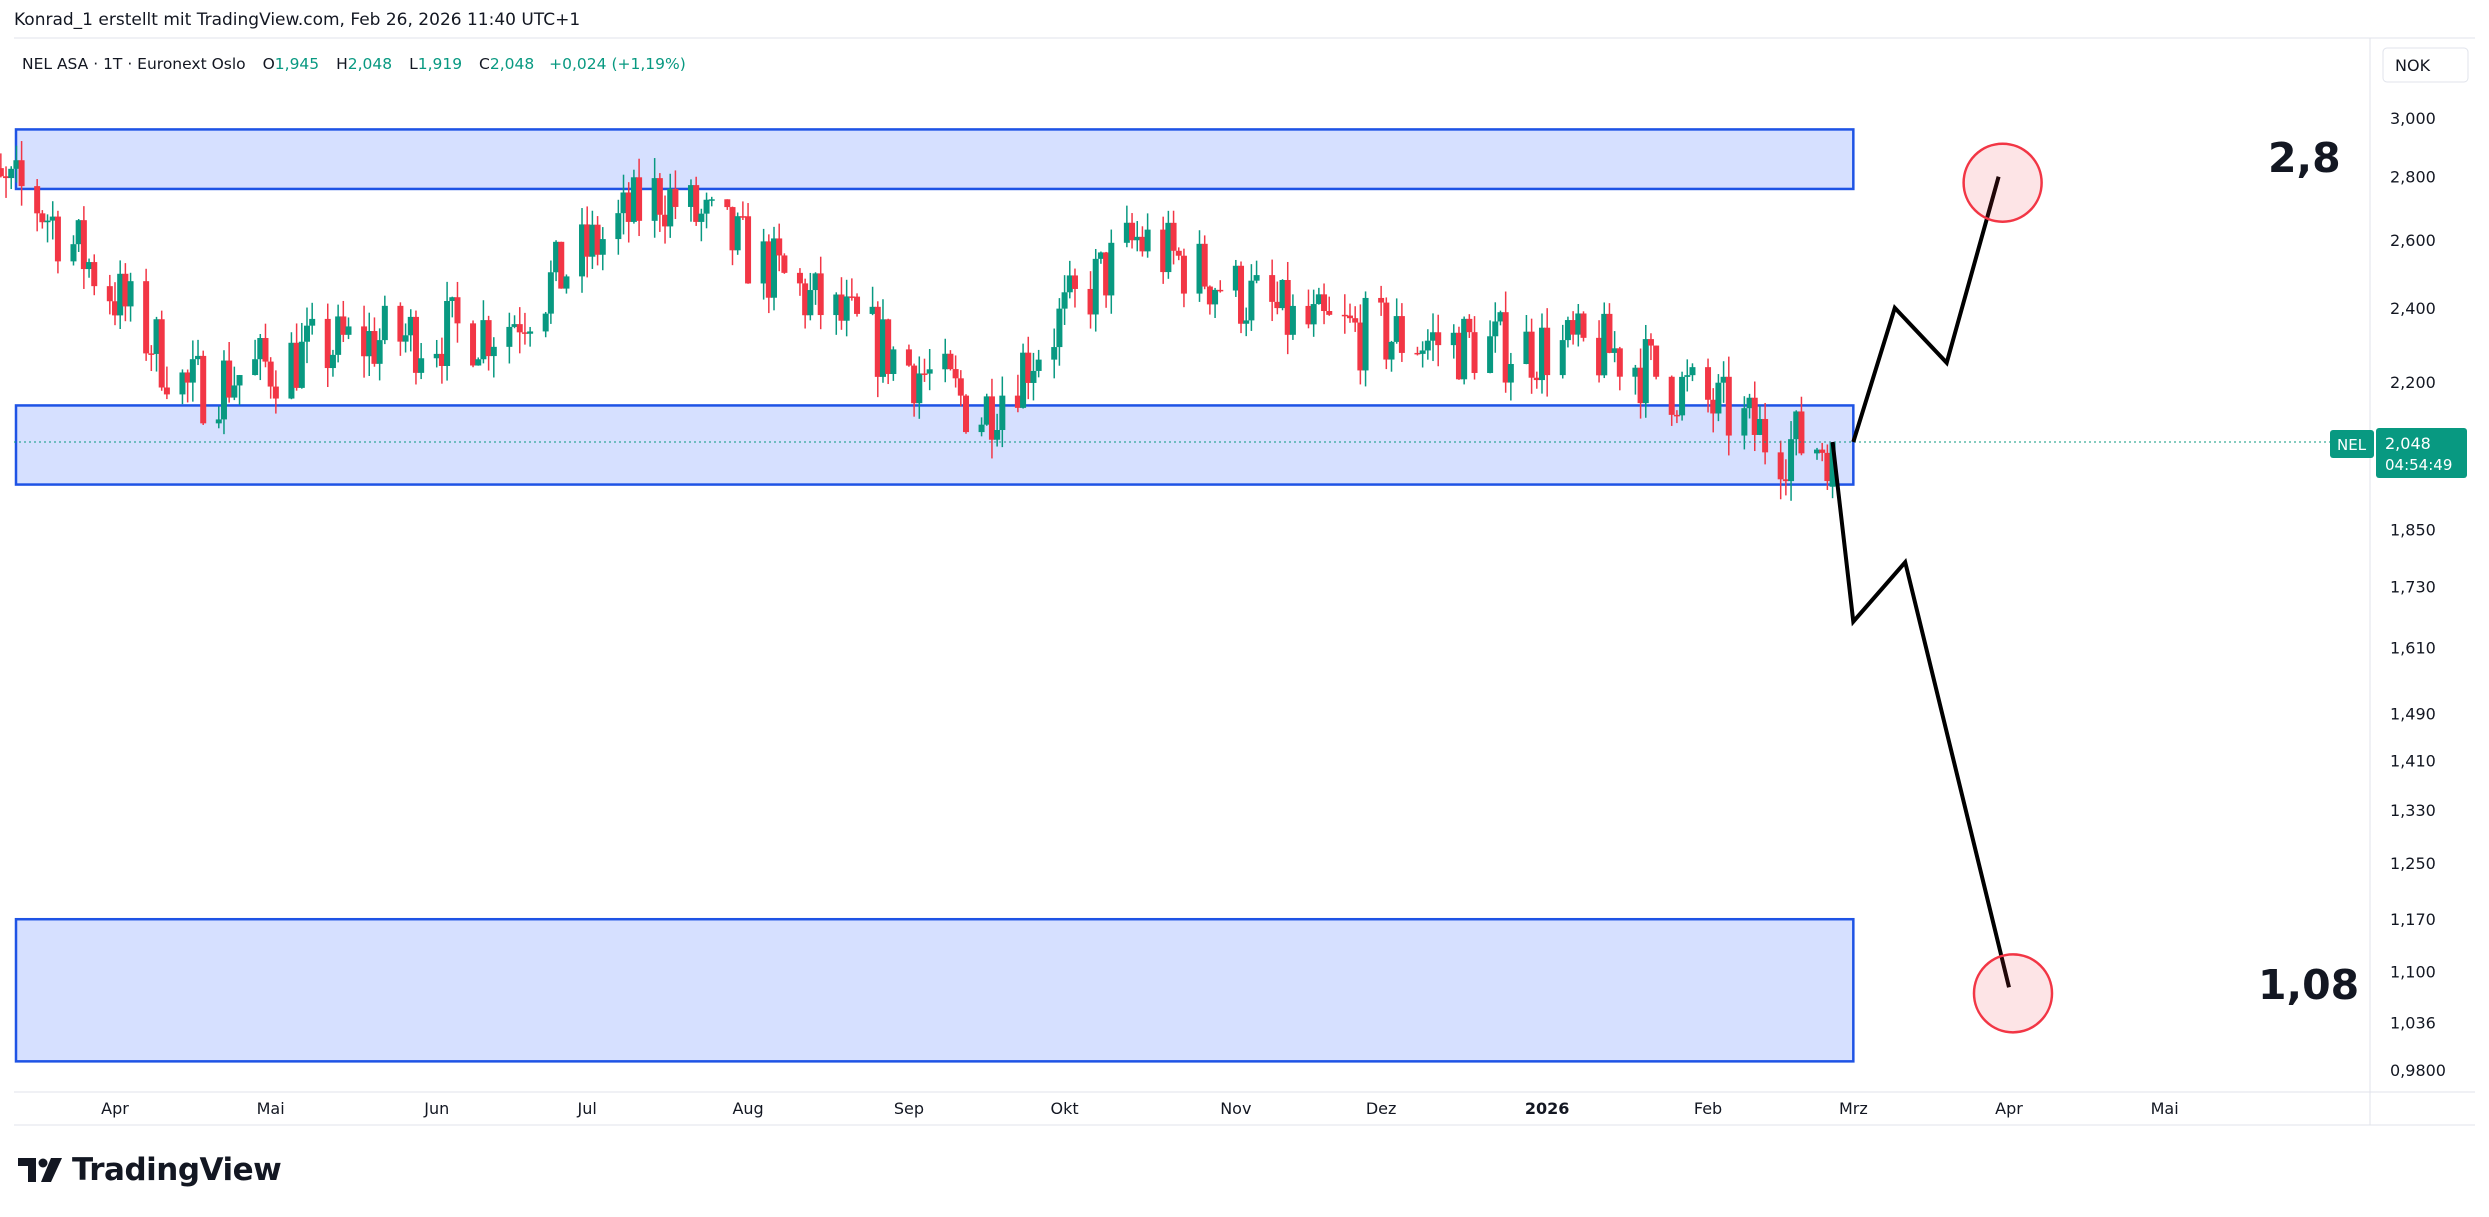 The height and width of the screenshot is (1217, 2489). What do you see at coordinates (413, 64) in the screenshot?
I see `legend-low-label: L` at bounding box center [413, 64].